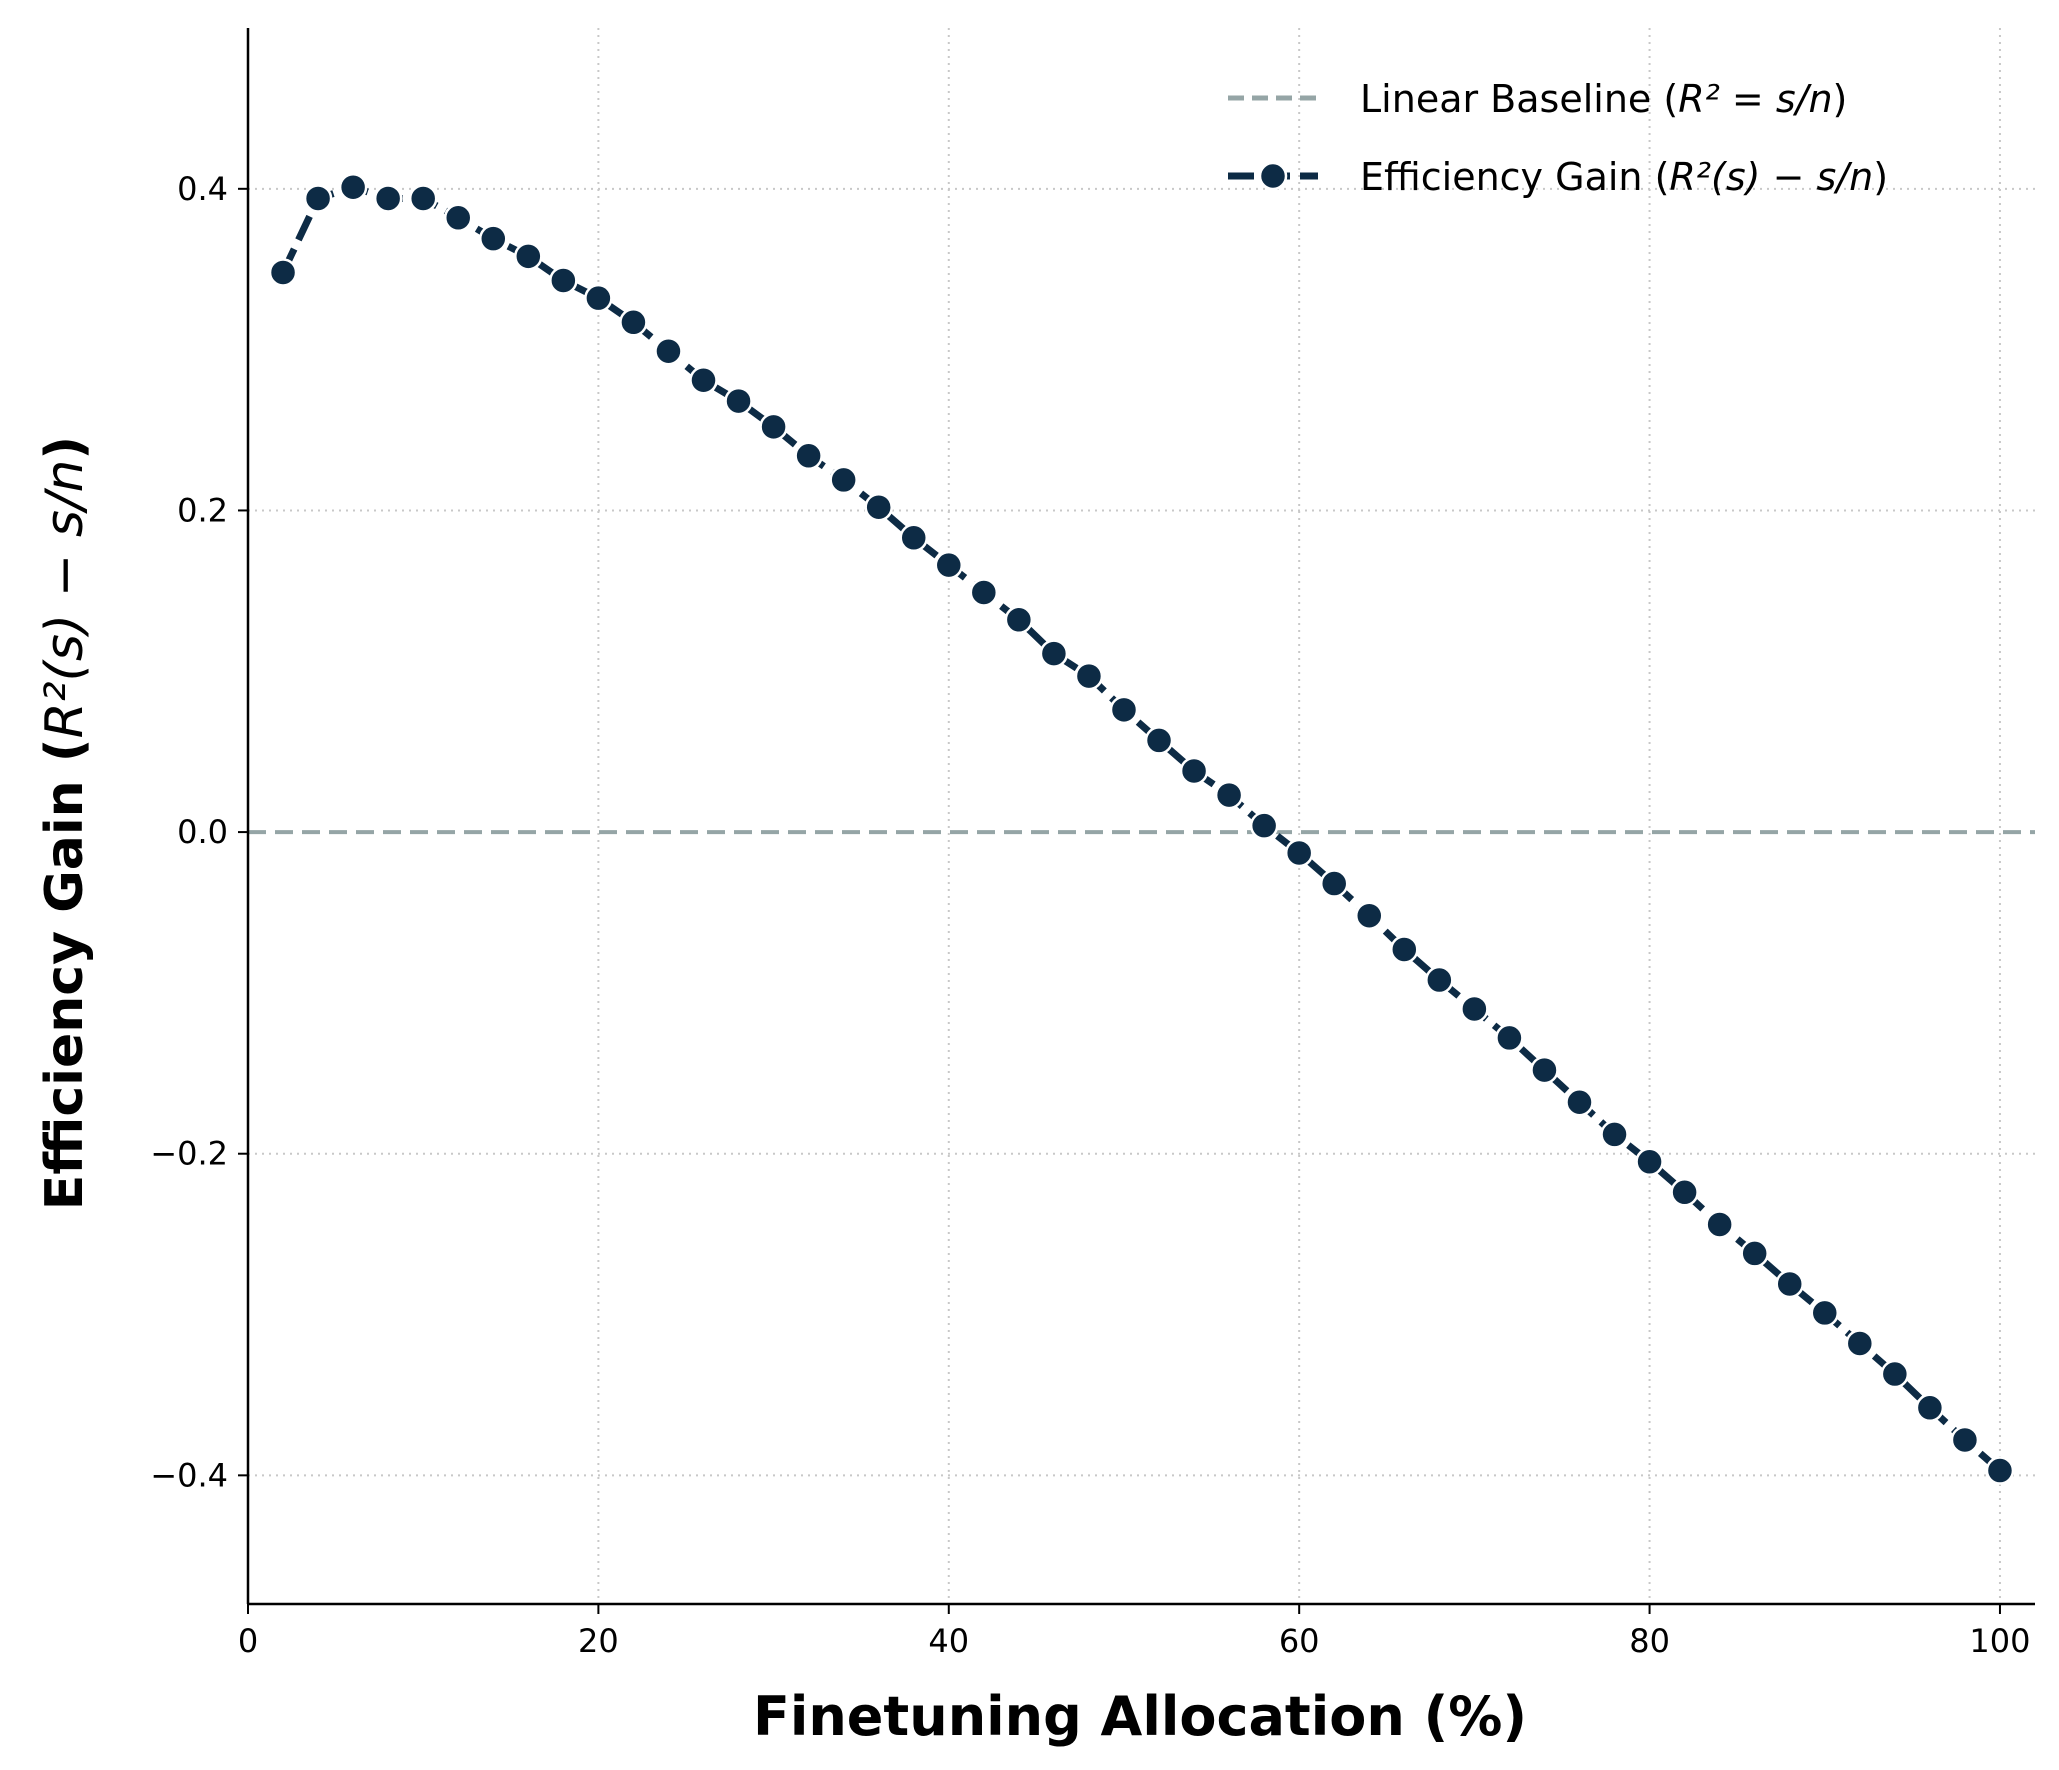 The height and width of the screenshot is (1770, 2059). Describe the element at coordinates (65, 448) in the screenshot. I see `y-axis-title-close: )` at that location.